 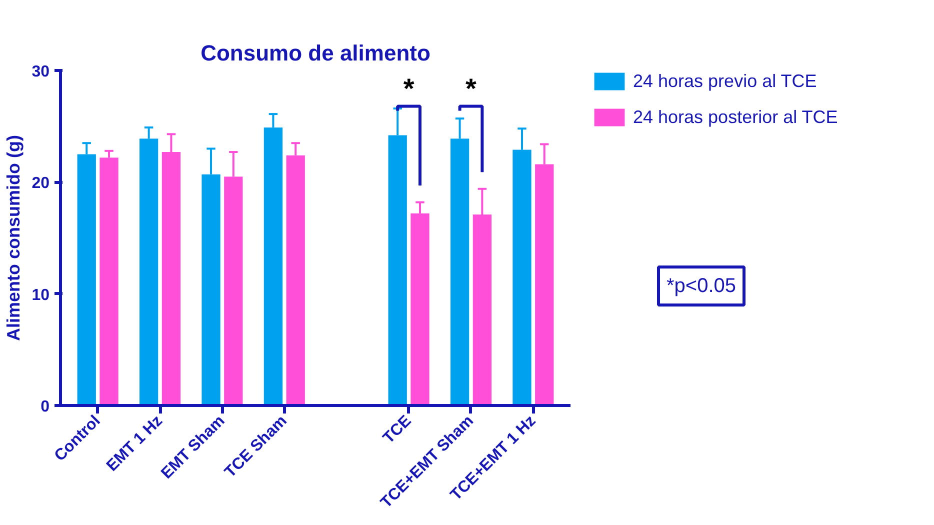 I want to click on y-tick-label: 10, so click(x=41, y=295).